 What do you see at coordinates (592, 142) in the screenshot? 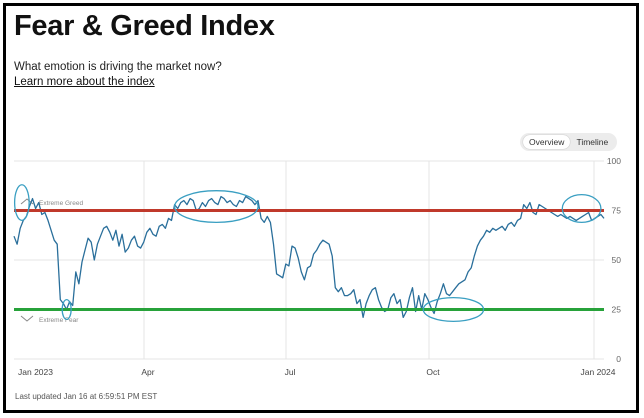
I see `timeline-tab: Timeline` at bounding box center [592, 142].